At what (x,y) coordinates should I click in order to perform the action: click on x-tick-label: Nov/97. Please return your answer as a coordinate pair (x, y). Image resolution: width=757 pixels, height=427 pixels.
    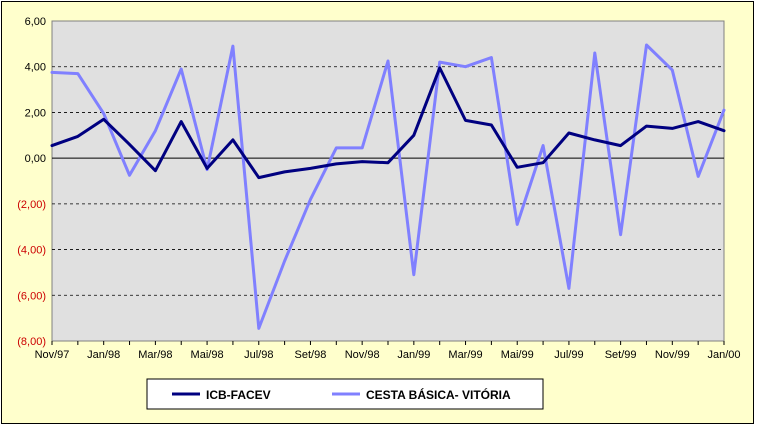
    Looking at the image, I should click on (52, 355).